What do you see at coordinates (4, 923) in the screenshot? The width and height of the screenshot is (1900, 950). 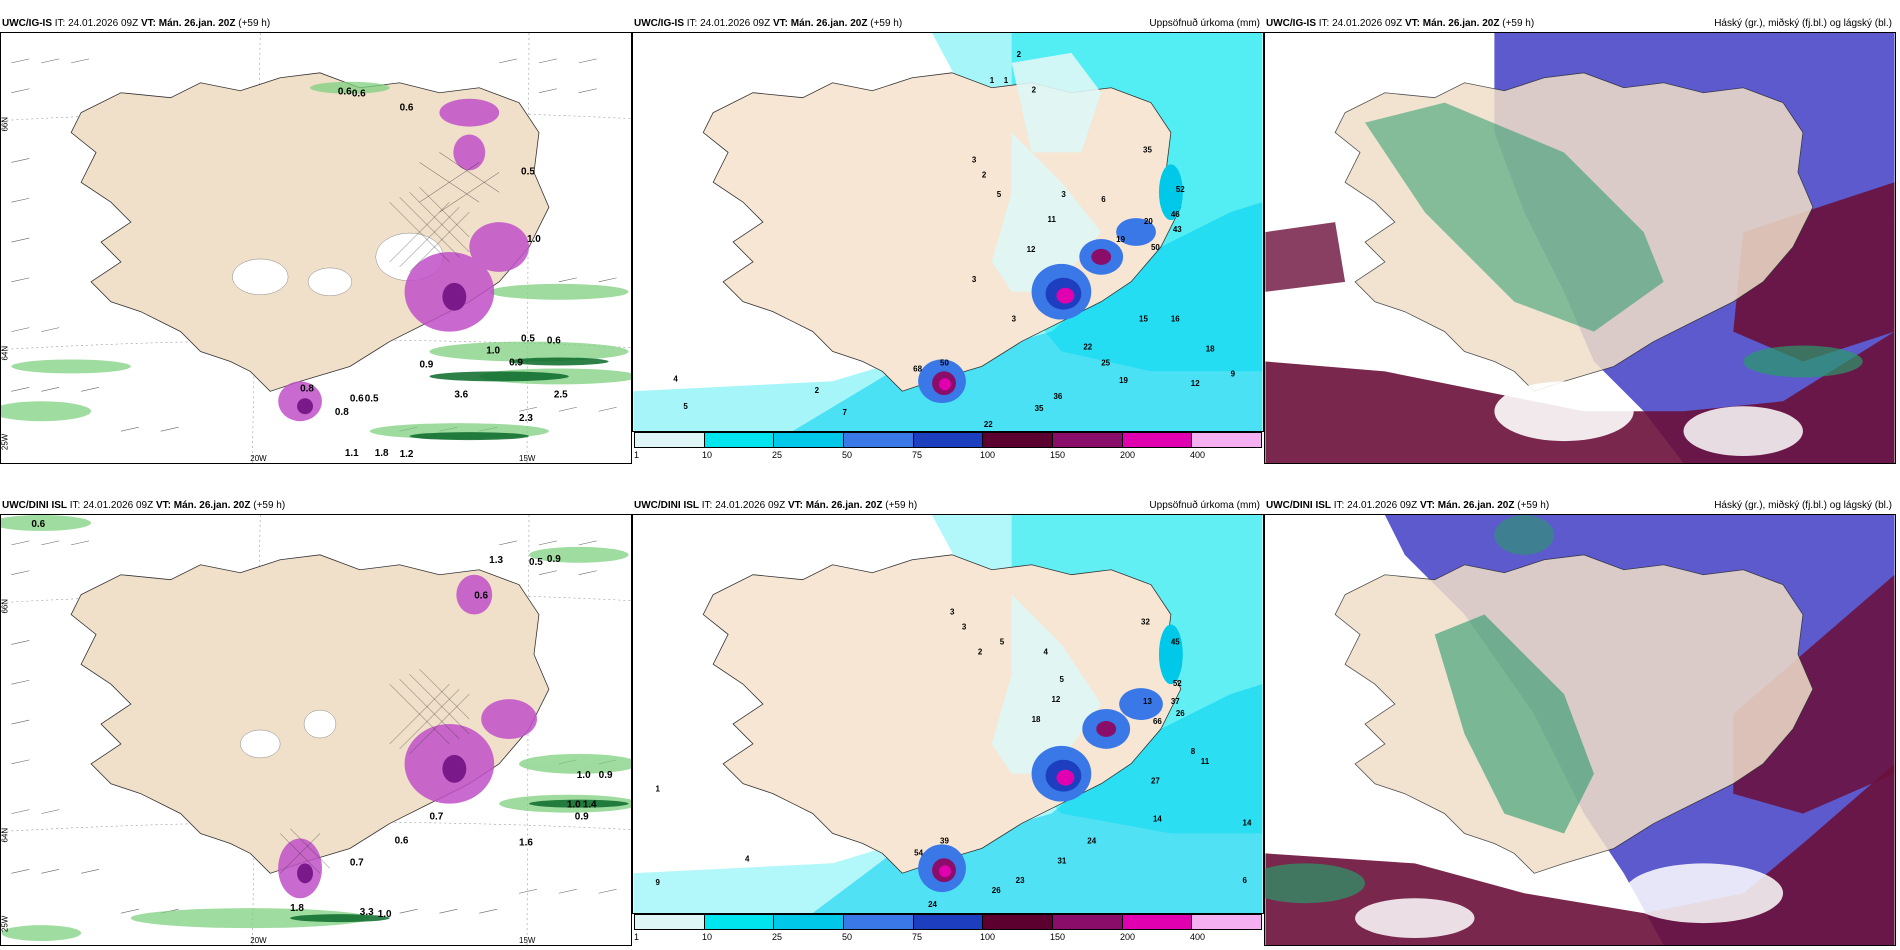 I see `svg-text: 25W` at bounding box center [4, 923].